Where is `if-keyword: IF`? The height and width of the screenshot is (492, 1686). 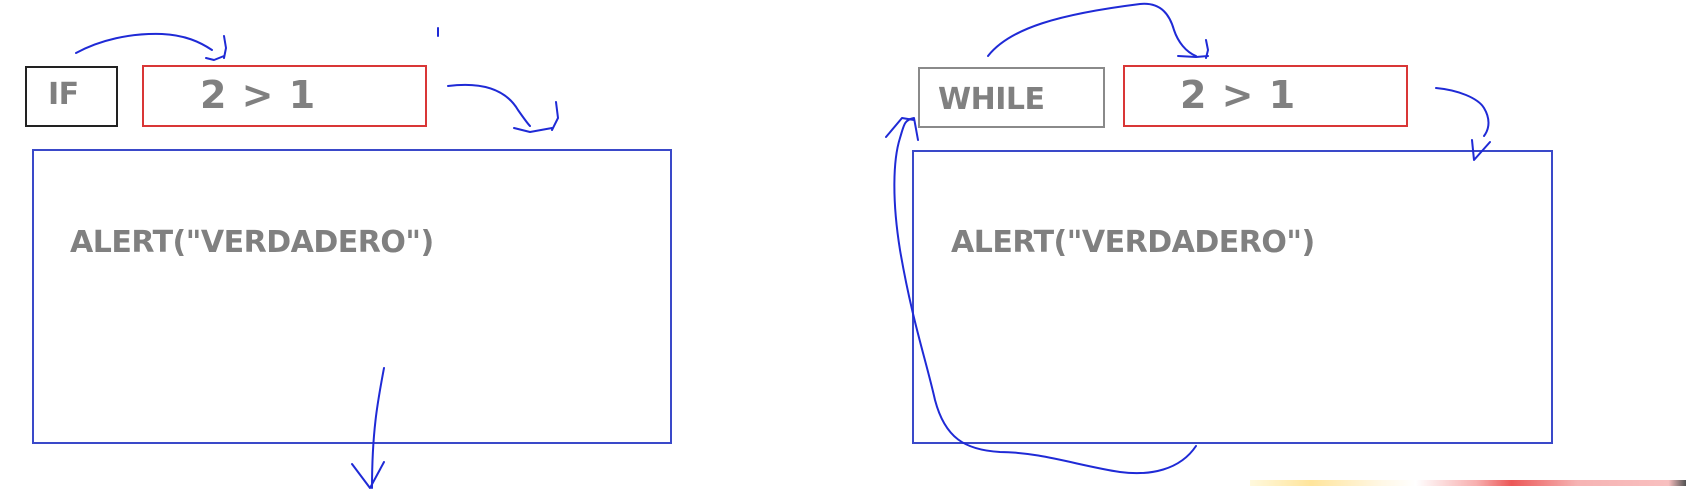
if-keyword: IF is located at coordinates (63, 94).